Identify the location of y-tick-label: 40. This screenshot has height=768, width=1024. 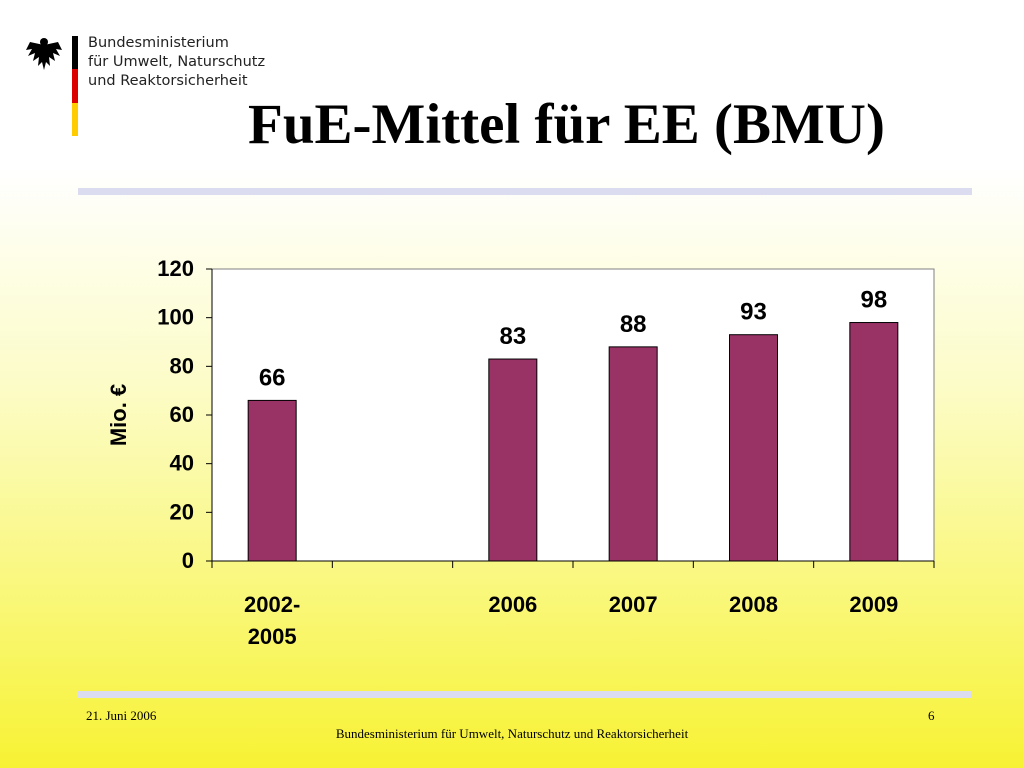
(182, 463).